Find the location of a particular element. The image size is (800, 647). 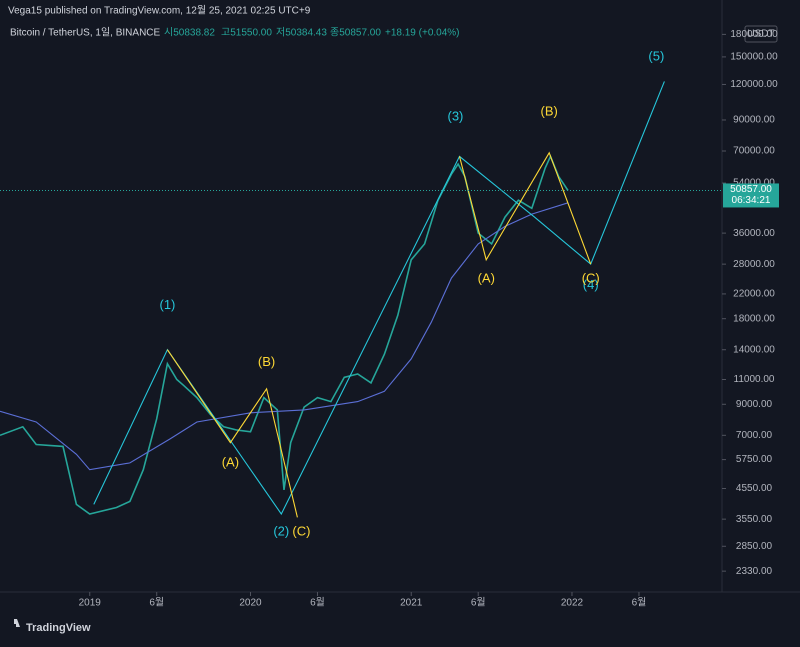

y-tick-label: 14000.00 is located at coordinates (754, 349).